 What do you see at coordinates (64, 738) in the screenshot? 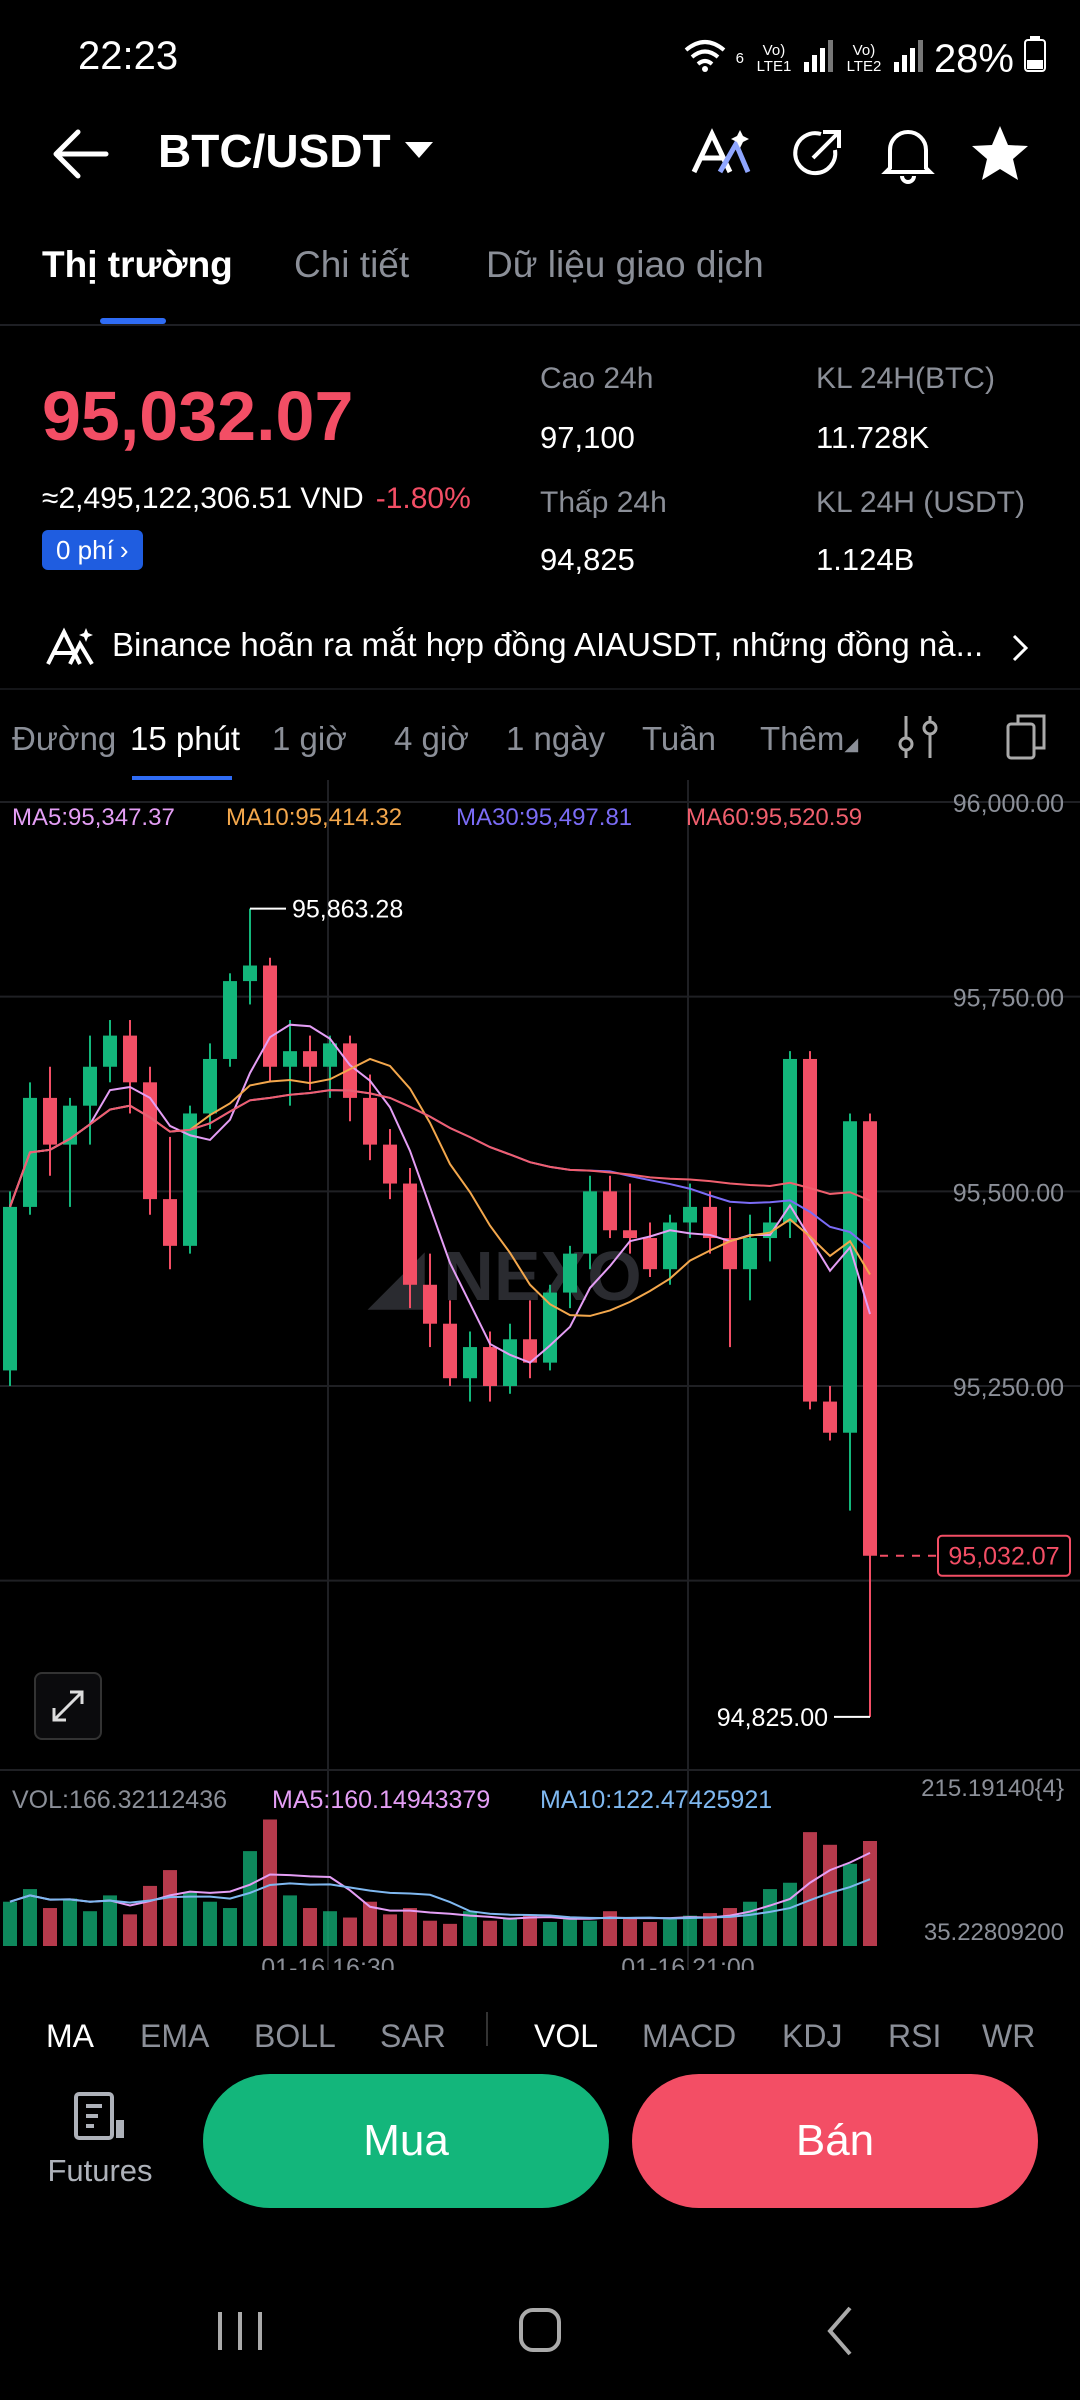
I see `interval-line: Đường` at bounding box center [64, 738].